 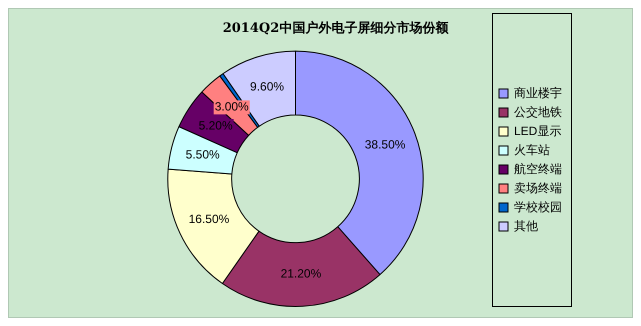 I want to click on legend-label: 公交地铁, so click(x=538, y=111).